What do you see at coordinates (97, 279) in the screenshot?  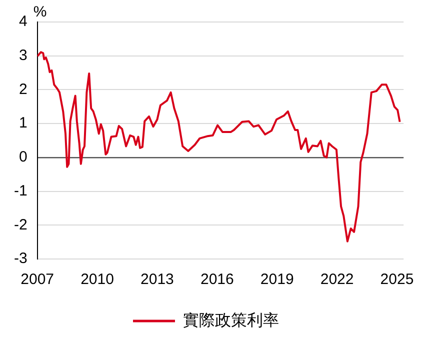 I see `x-tick-label: 2010` at bounding box center [97, 279].